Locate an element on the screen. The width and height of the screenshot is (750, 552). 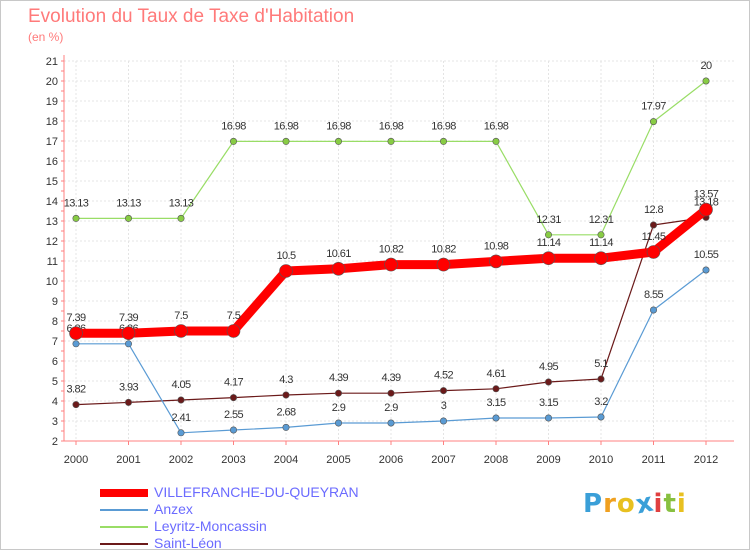
y-tick-label: 9 is located at coordinates (55, 302).